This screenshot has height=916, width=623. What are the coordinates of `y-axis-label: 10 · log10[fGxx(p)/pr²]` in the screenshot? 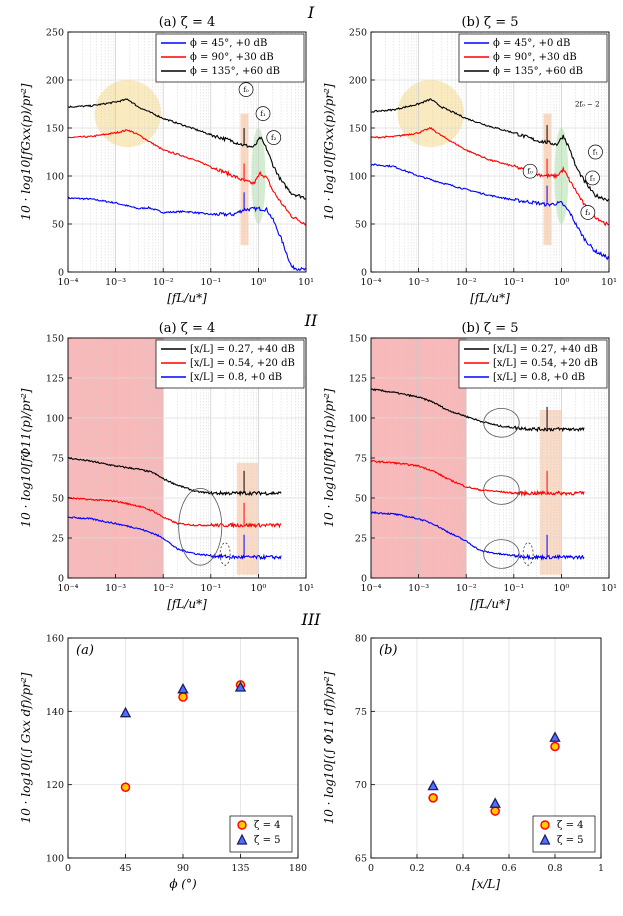 It's located at (329, 151).